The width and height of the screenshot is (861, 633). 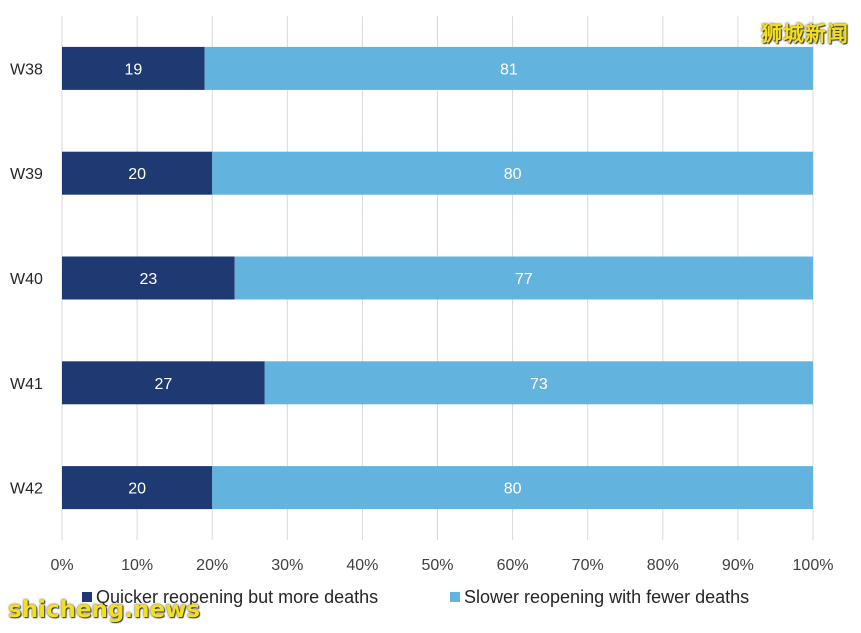 What do you see at coordinates (287, 565) in the screenshot?
I see `x-tick-label: 30%` at bounding box center [287, 565].